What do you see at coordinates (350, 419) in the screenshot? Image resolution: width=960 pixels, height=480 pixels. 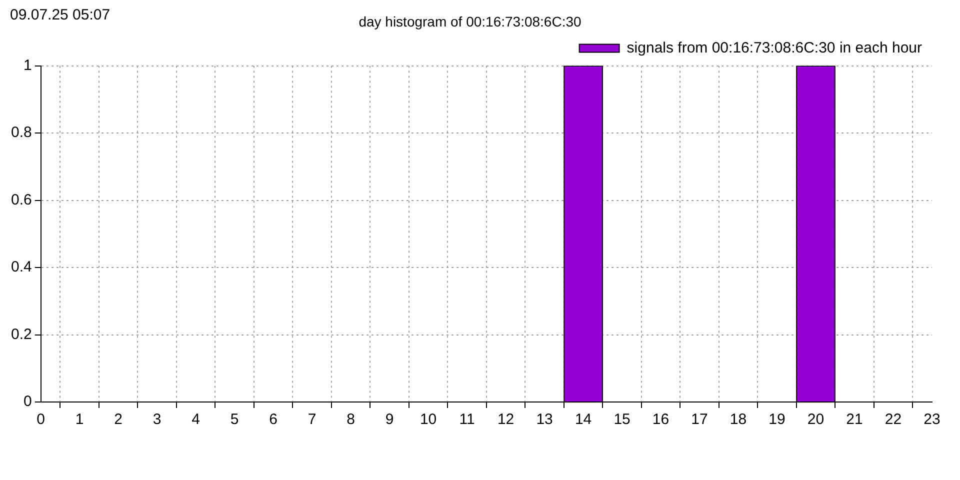 I see `x-tick-label: 8` at bounding box center [350, 419].